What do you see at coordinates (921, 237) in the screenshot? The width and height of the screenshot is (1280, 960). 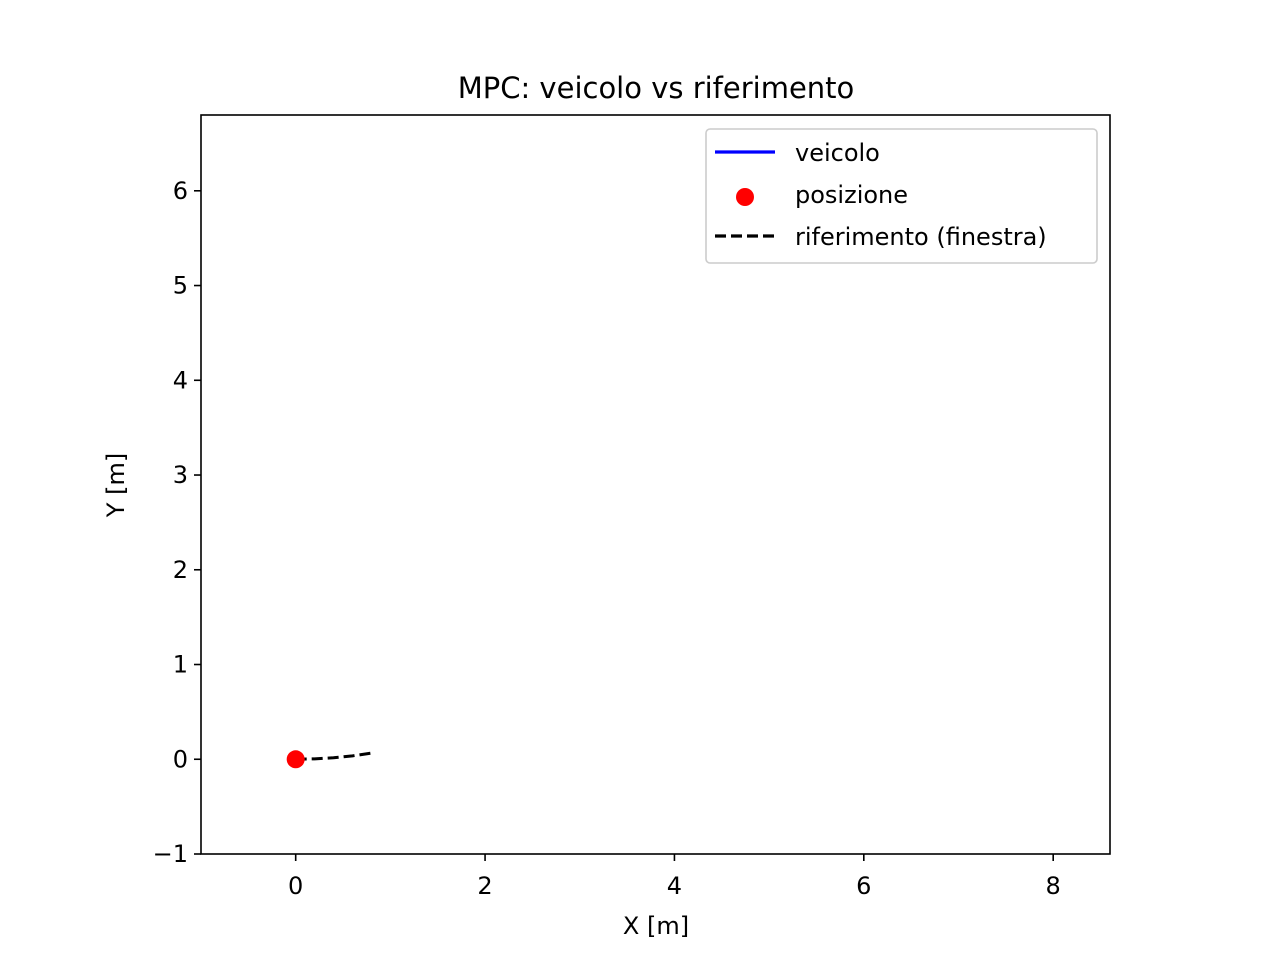 I see `legend-label: riferimento (finestra)` at bounding box center [921, 237].